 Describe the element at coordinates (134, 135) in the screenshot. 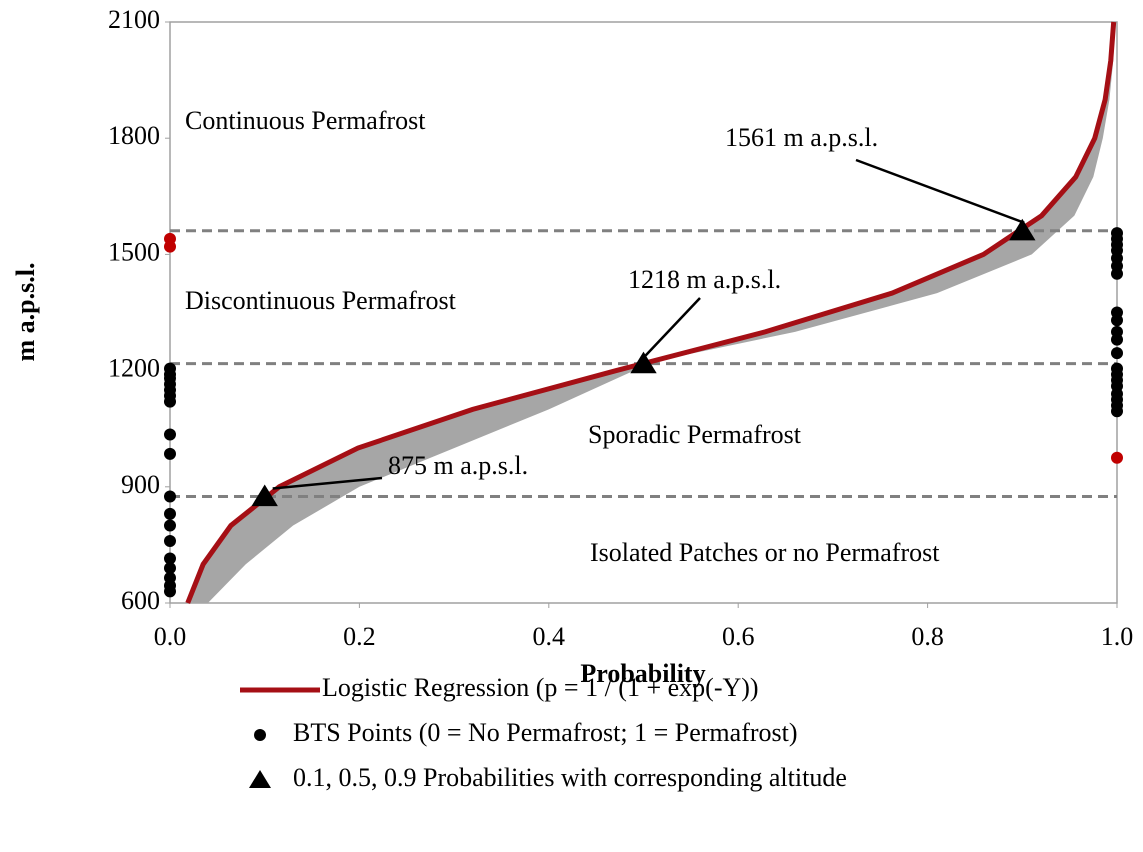

I see `y-tick-label: 1800` at that location.